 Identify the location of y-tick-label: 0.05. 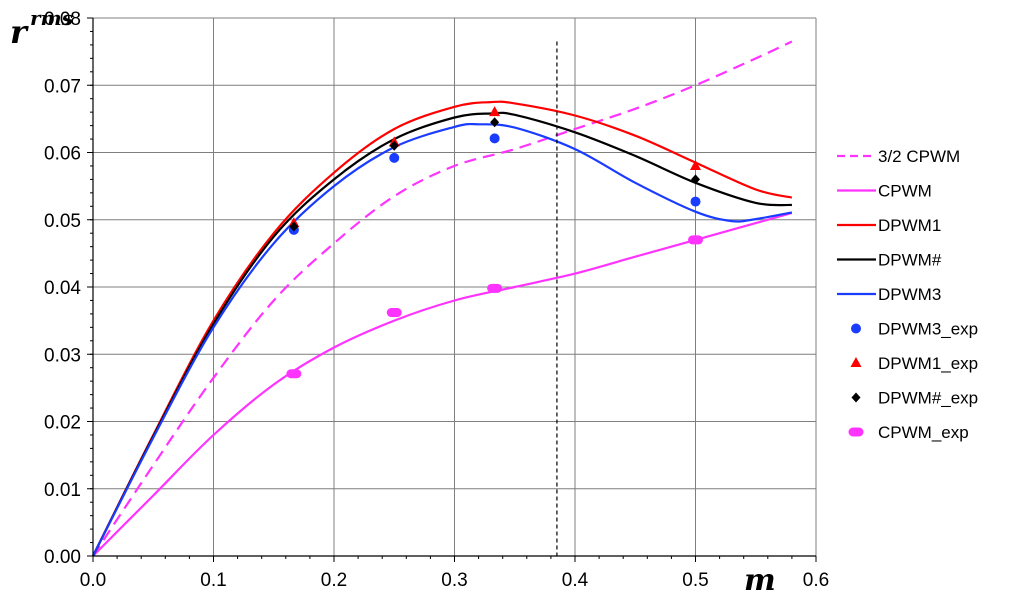
(62, 221).